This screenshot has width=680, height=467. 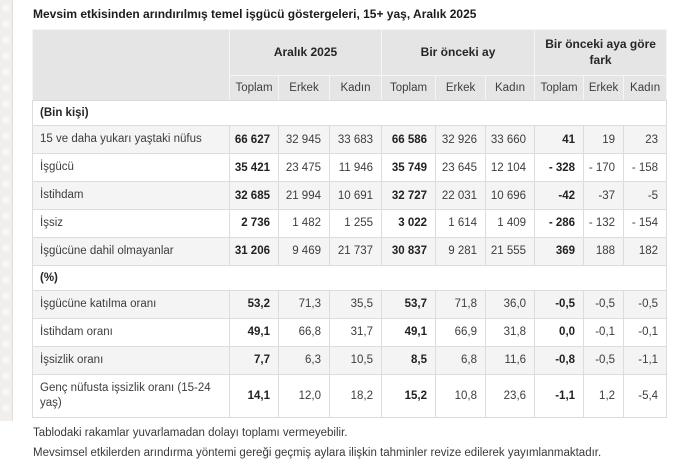 I want to click on cell-value: 19, so click(x=604, y=140).